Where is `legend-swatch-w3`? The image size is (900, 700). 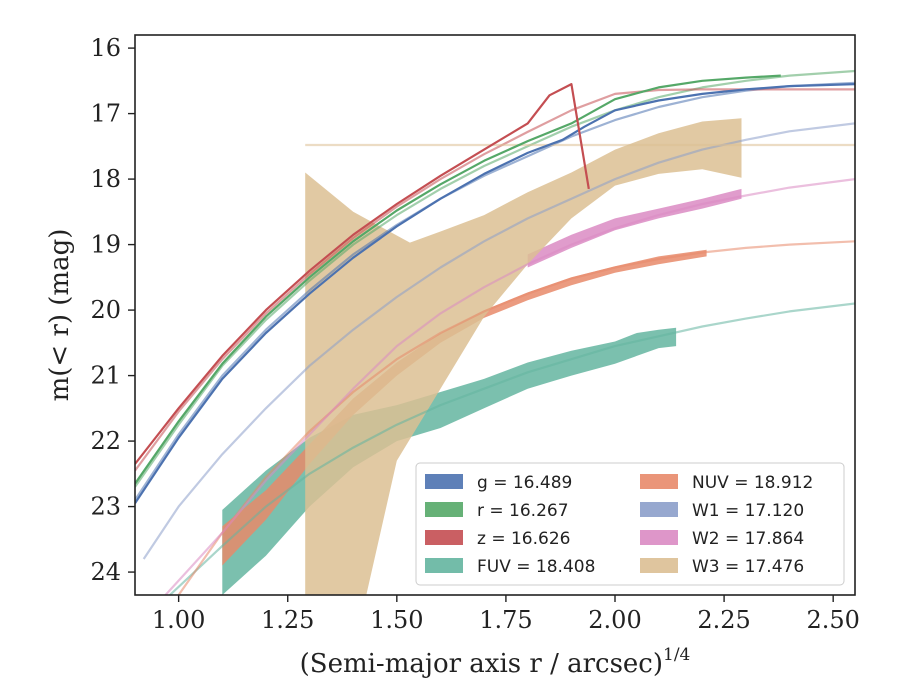 legend-swatch-w3 is located at coordinates (659, 565).